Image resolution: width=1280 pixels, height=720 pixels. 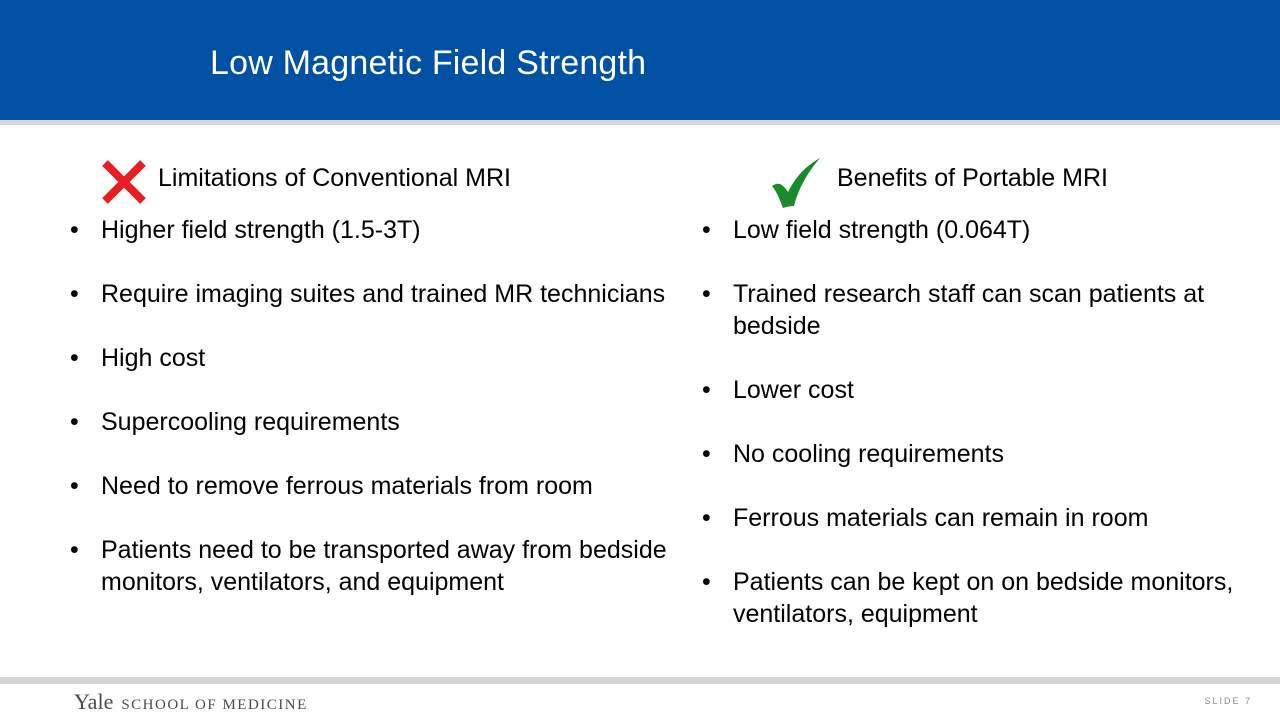 What do you see at coordinates (124, 182) in the screenshot?
I see `cross-icon` at bounding box center [124, 182].